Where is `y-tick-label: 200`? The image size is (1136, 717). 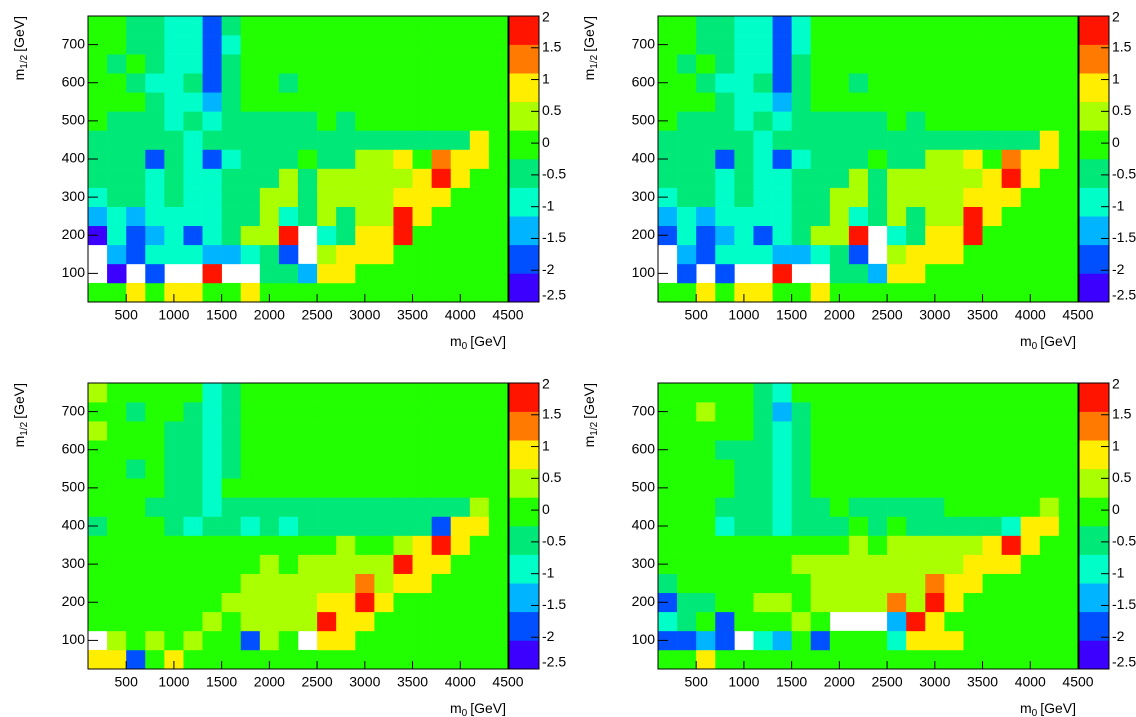 y-tick-label: 200 is located at coordinates (74, 601).